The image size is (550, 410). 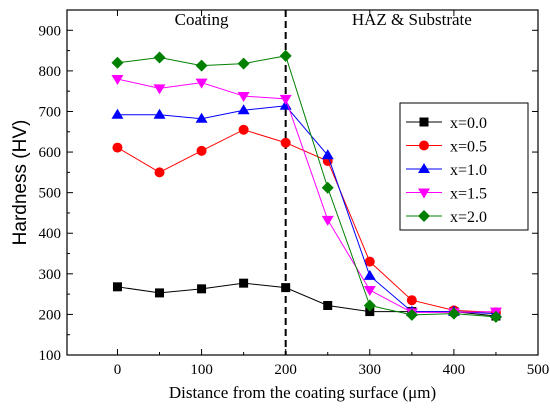 What do you see at coordinates (118, 370) in the screenshot?
I see `x-tick-label: 0` at bounding box center [118, 370].